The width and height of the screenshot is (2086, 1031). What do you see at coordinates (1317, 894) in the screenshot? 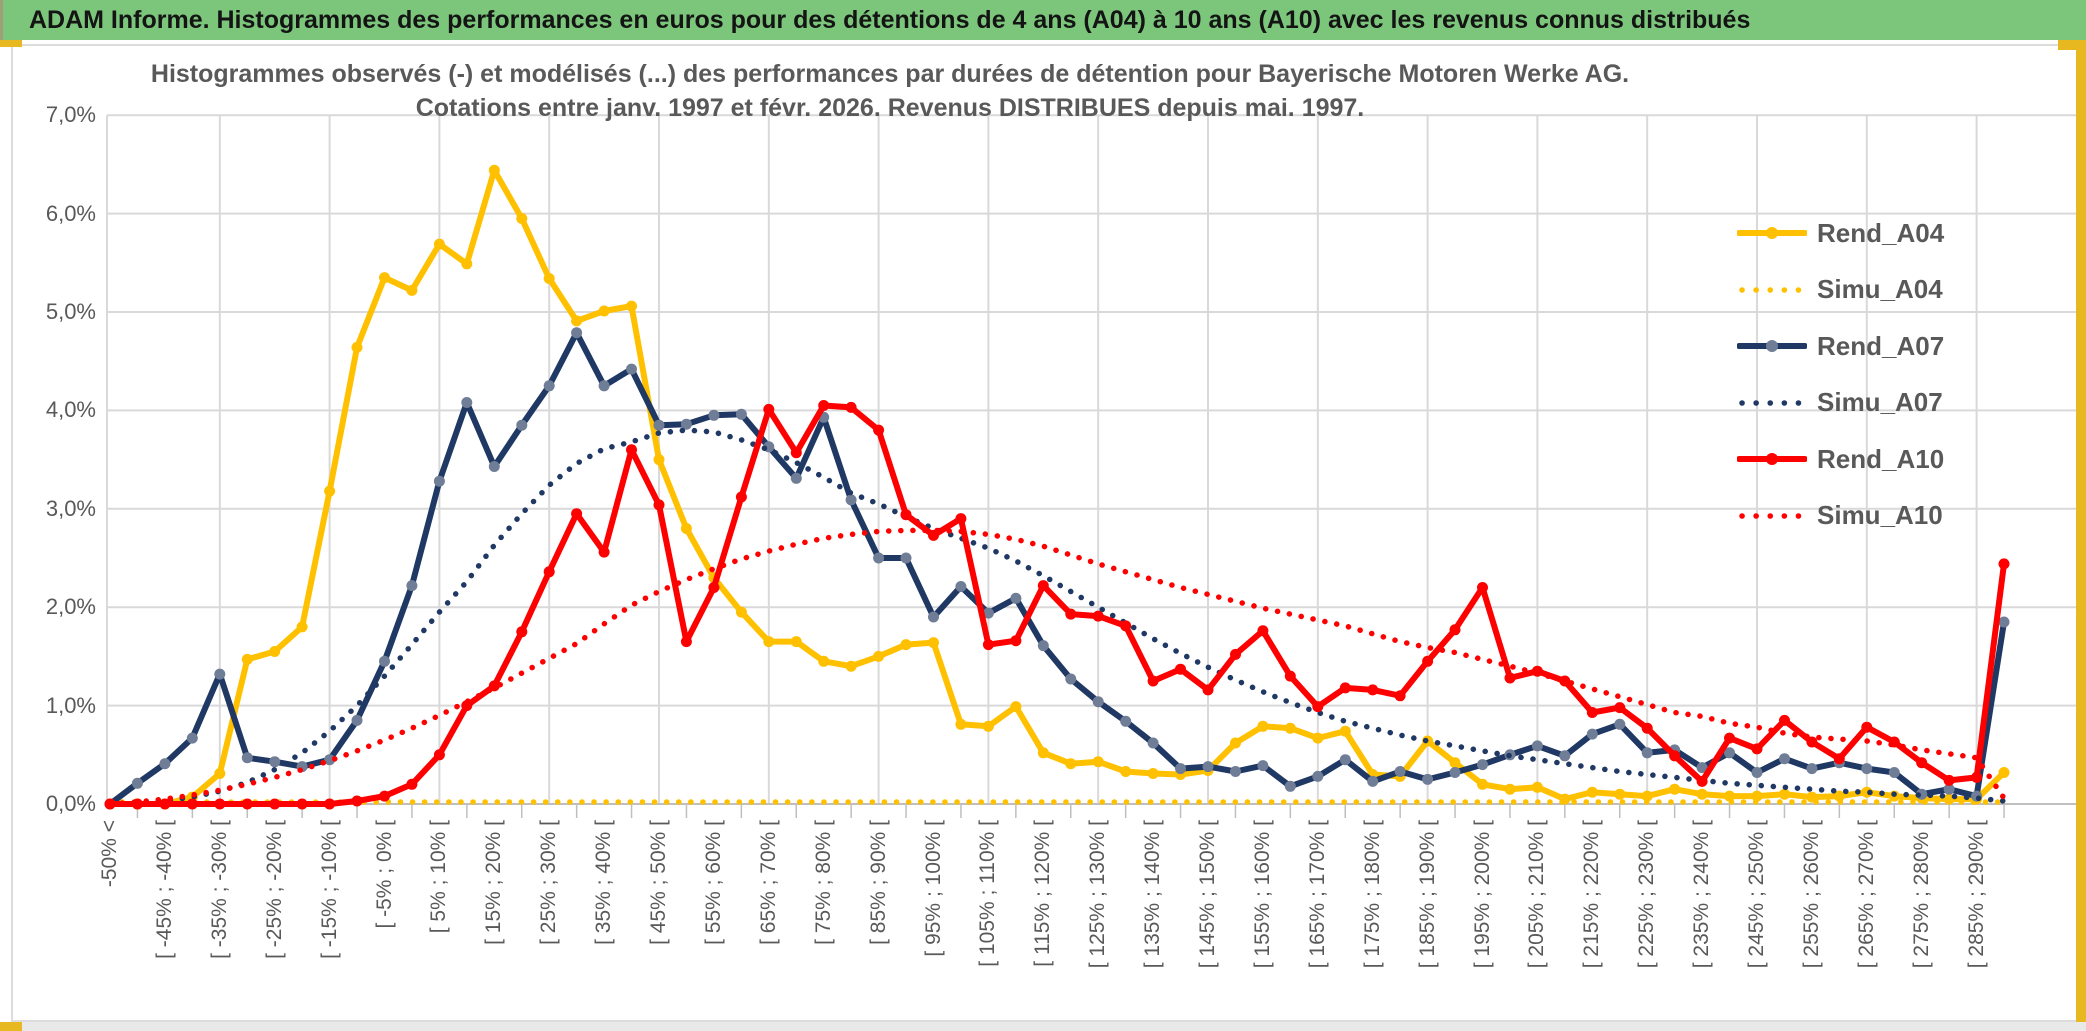
I see `x-axis-label: [ 165% ; 170% [` at bounding box center [1317, 894].